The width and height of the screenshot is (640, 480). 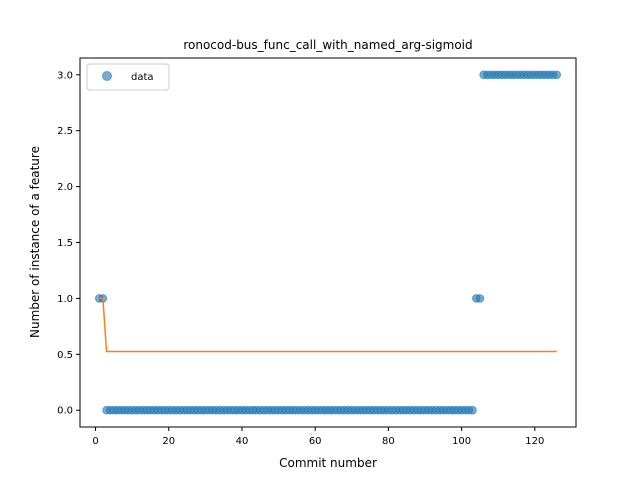 I want to click on y-tick-label: 1.5, so click(x=65, y=243).